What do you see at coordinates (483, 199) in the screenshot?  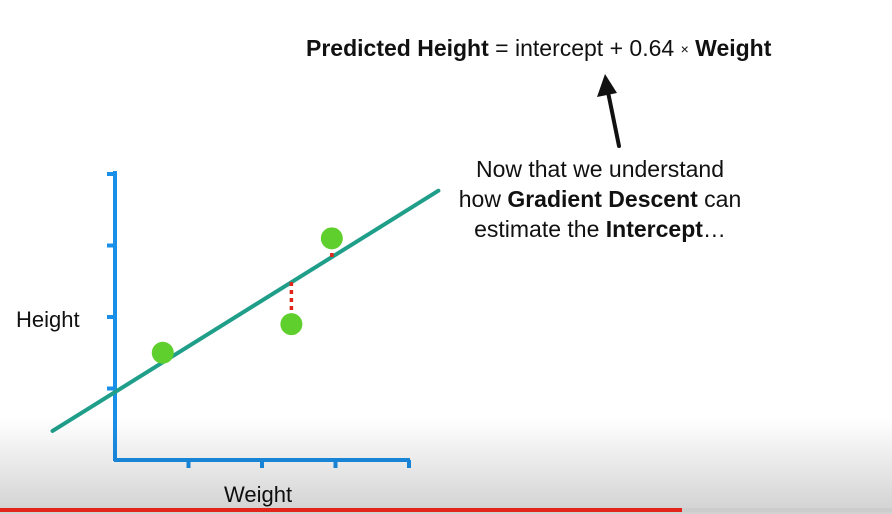 I see `caption-line-2-pre: how` at bounding box center [483, 199].